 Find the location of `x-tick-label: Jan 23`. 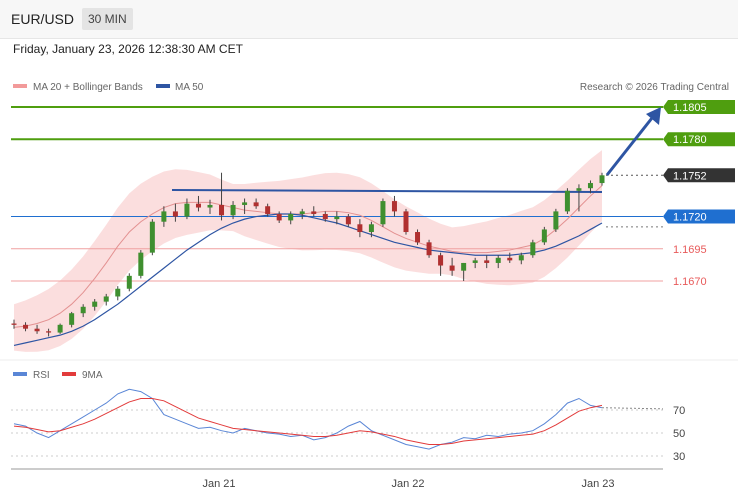

x-tick-label: Jan 23 is located at coordinates (597, 484).